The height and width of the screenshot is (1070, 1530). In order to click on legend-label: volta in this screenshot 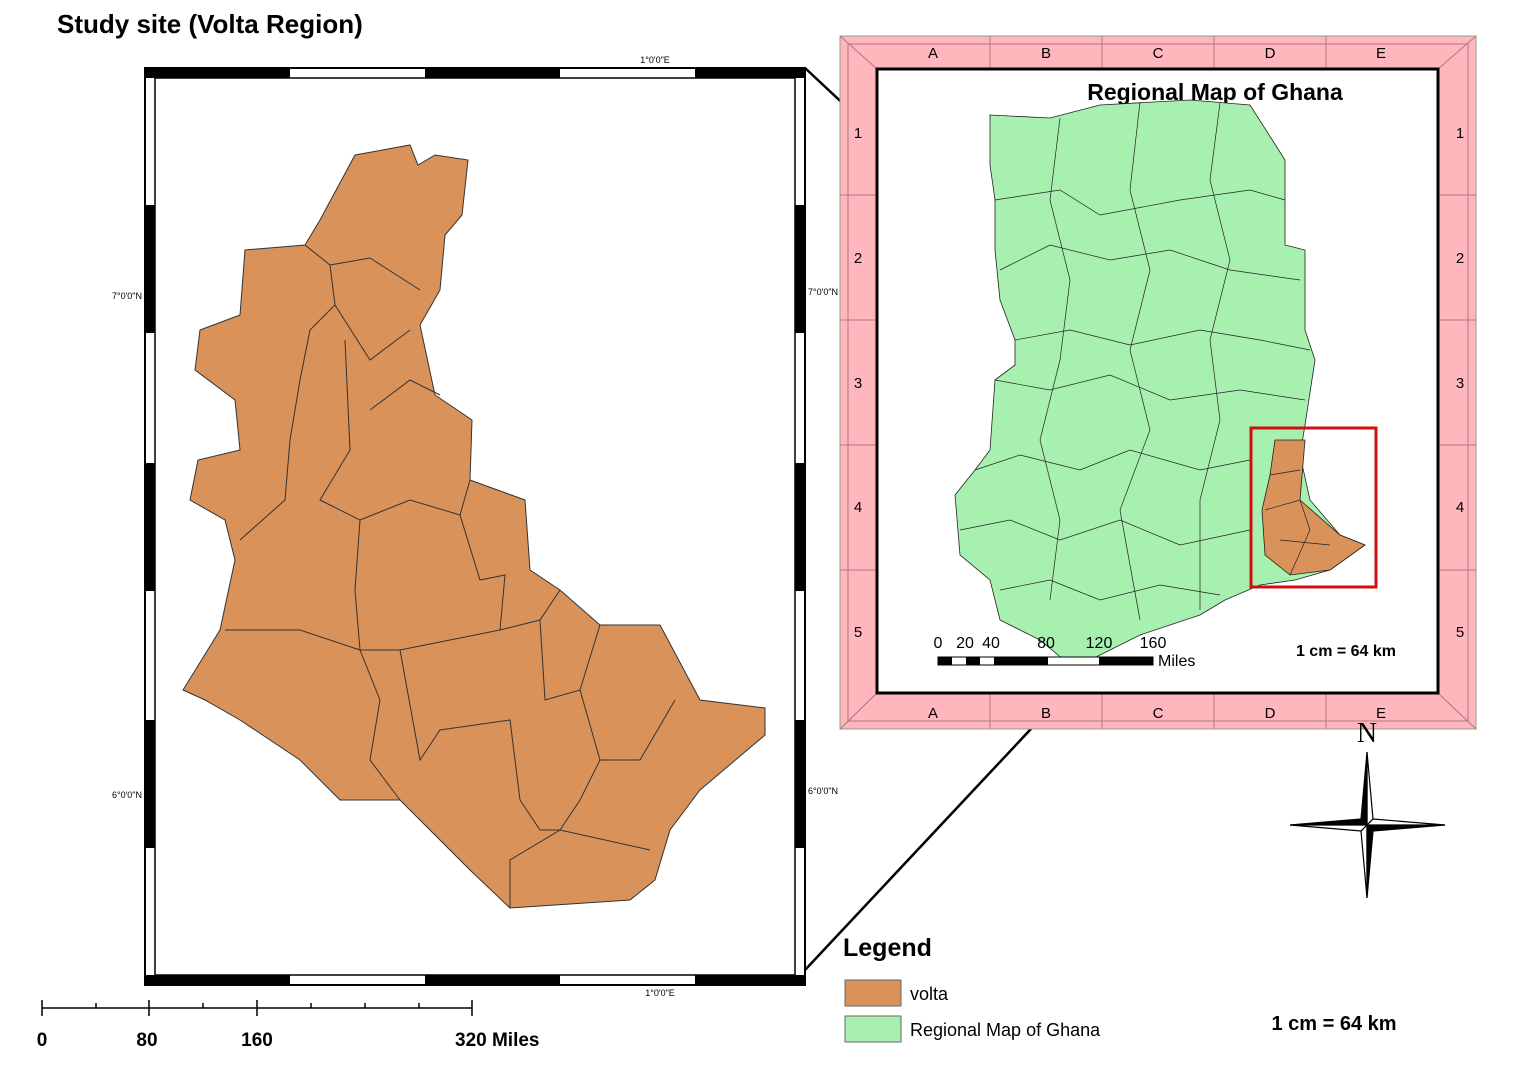, I will do `click(929, 994)`.